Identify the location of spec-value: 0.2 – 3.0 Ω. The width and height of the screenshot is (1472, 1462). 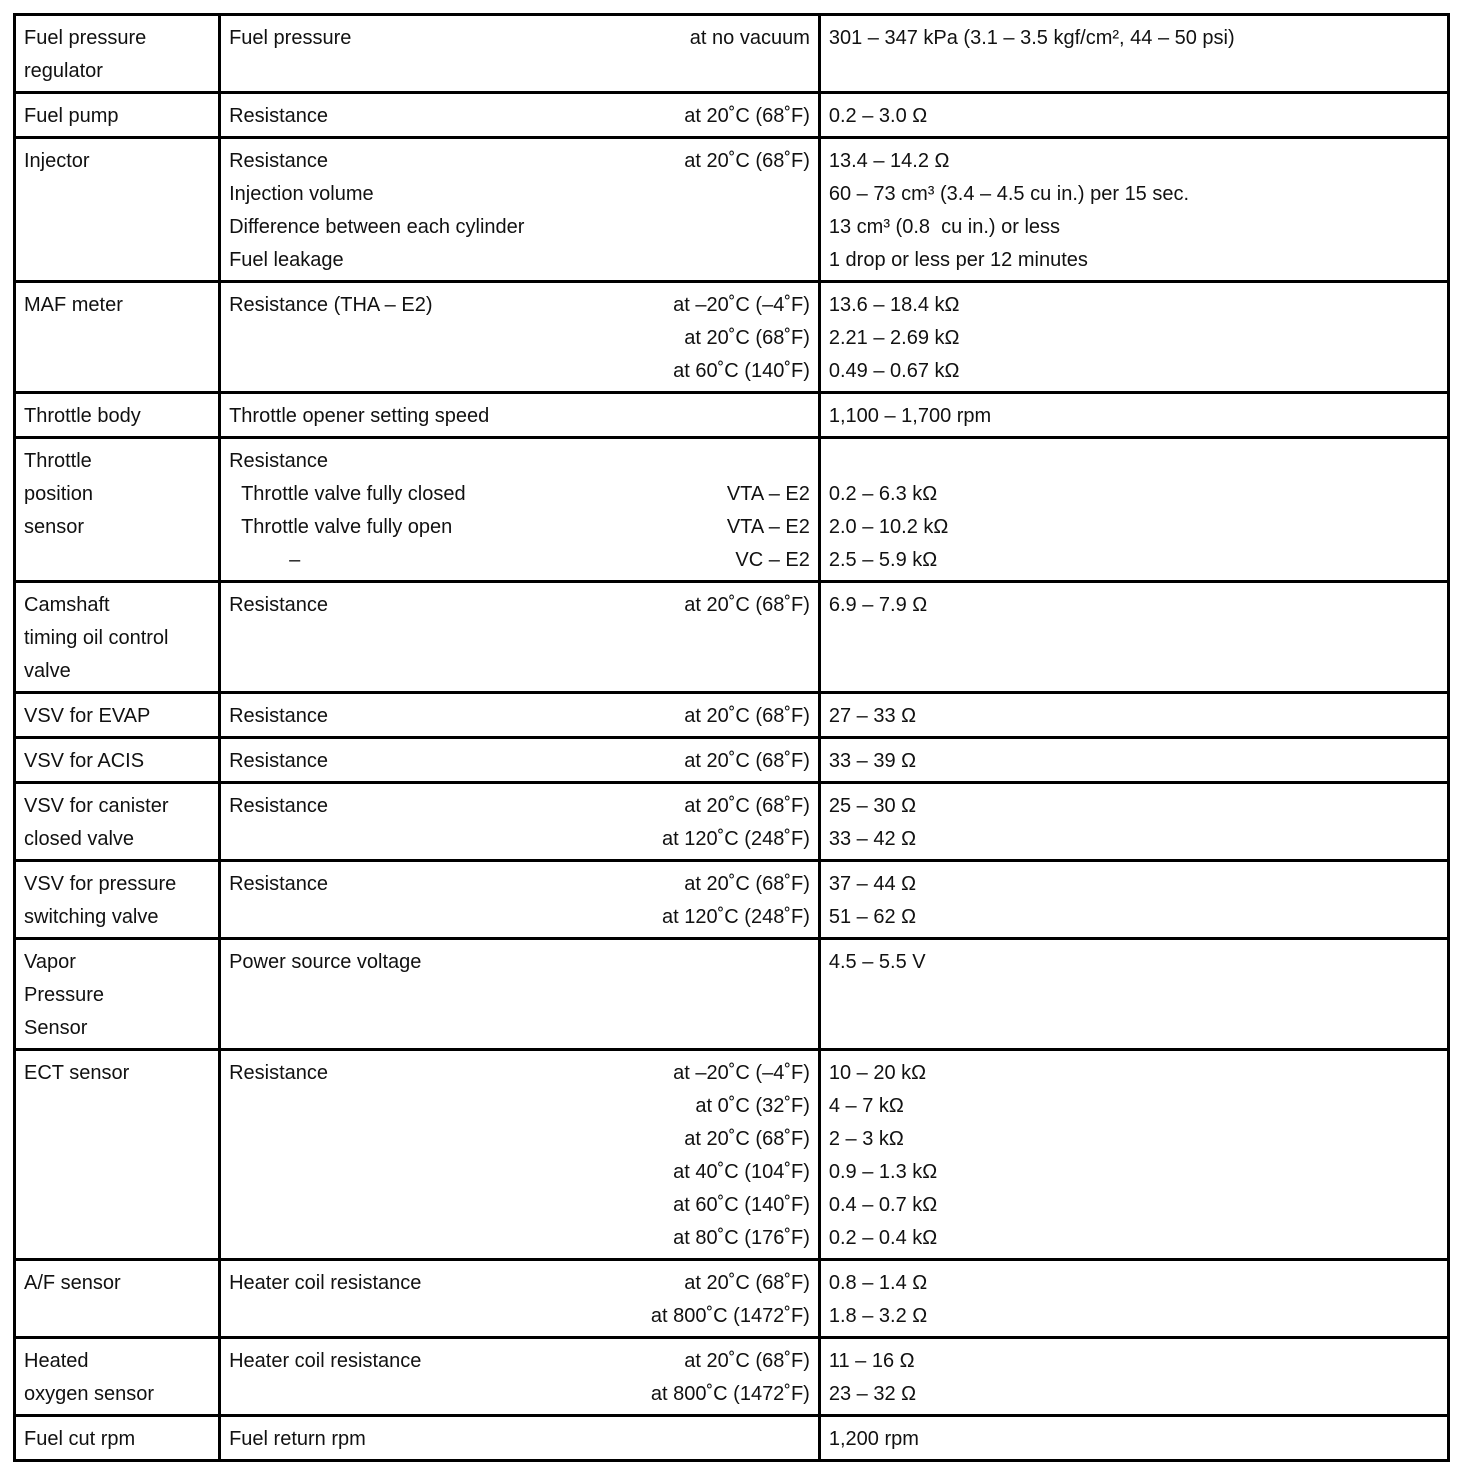
(878, 116).